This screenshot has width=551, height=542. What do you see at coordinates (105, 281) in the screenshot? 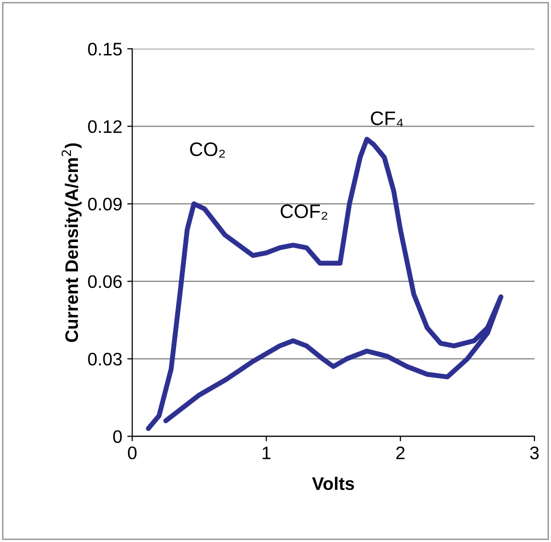
I see `y-tick-label: 0.06` at bounding box center [105, 281].